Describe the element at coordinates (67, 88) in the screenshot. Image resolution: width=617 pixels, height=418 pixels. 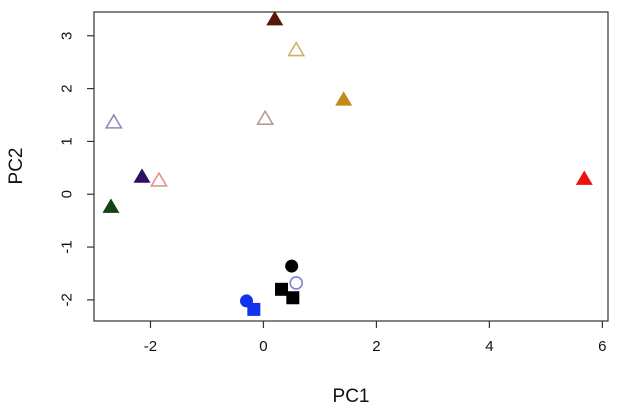
I see `y-tick-label: 2` at that location.